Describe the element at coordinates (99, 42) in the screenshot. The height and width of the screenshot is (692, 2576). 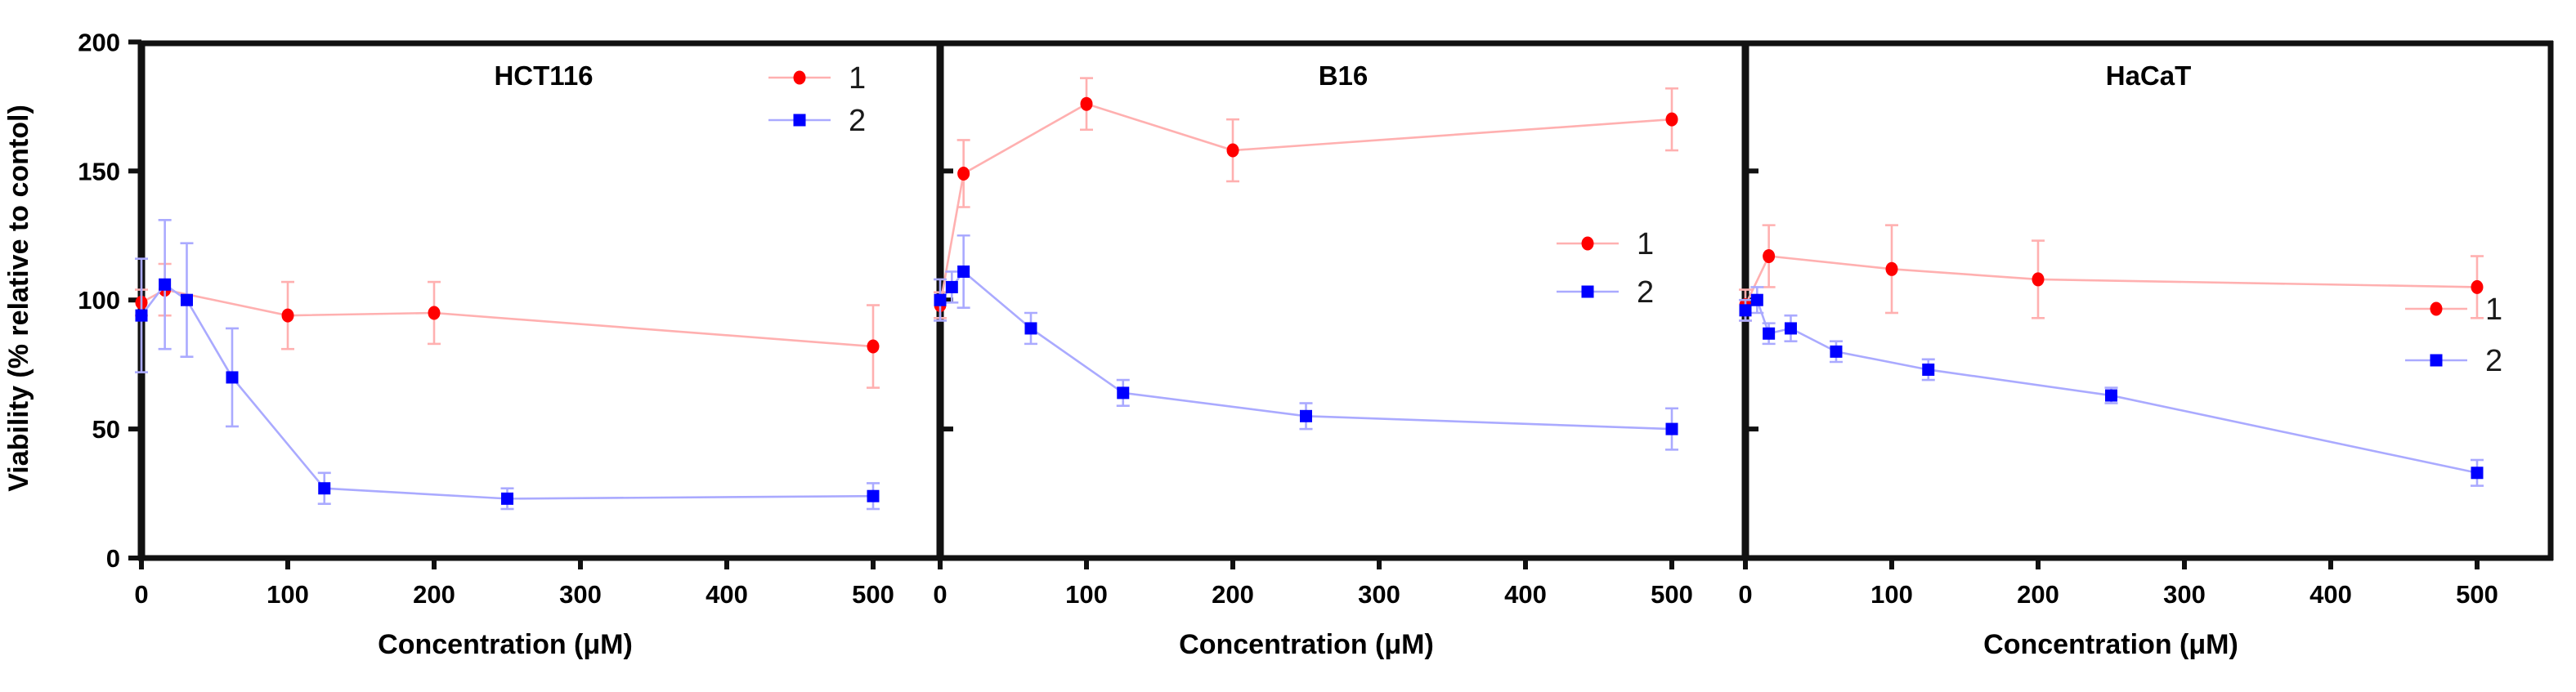
I see `y-tick-label: 200` at that location.